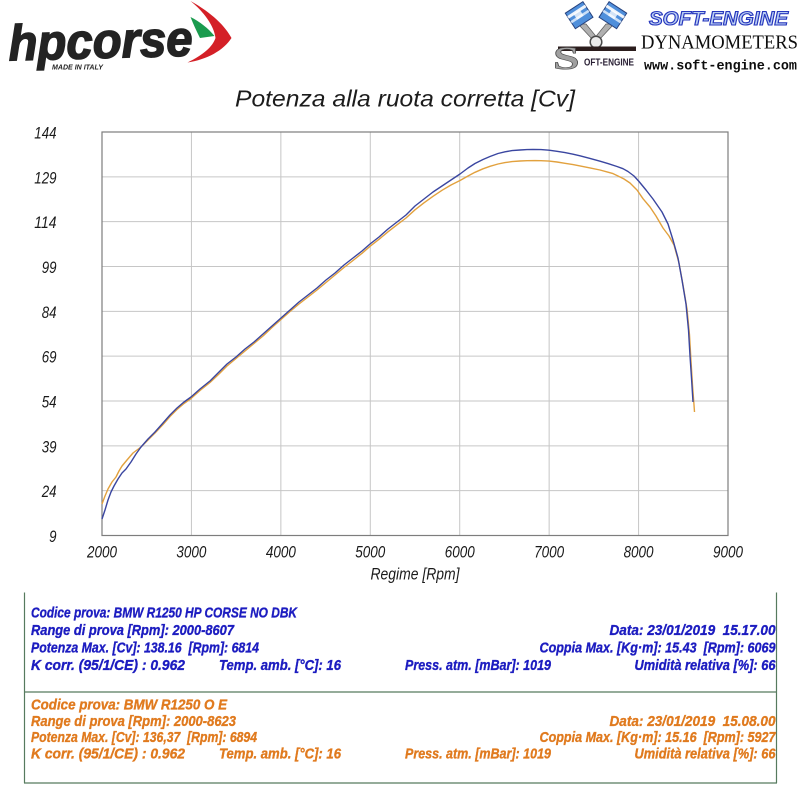 This screenshot has width=800, height=800. What do you see at coordinates (370, 553) in the screenshot?
I see `svg-text: 5000` at bounding box center [370, 553].